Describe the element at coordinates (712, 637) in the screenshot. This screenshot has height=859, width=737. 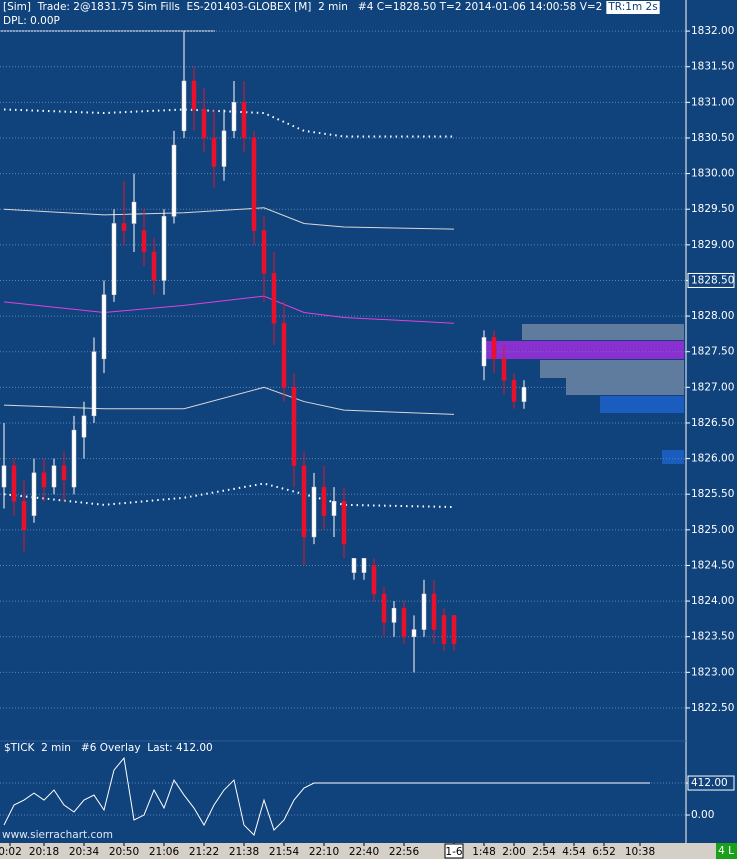
I see `y-tick-label: 1823.50` at that location.